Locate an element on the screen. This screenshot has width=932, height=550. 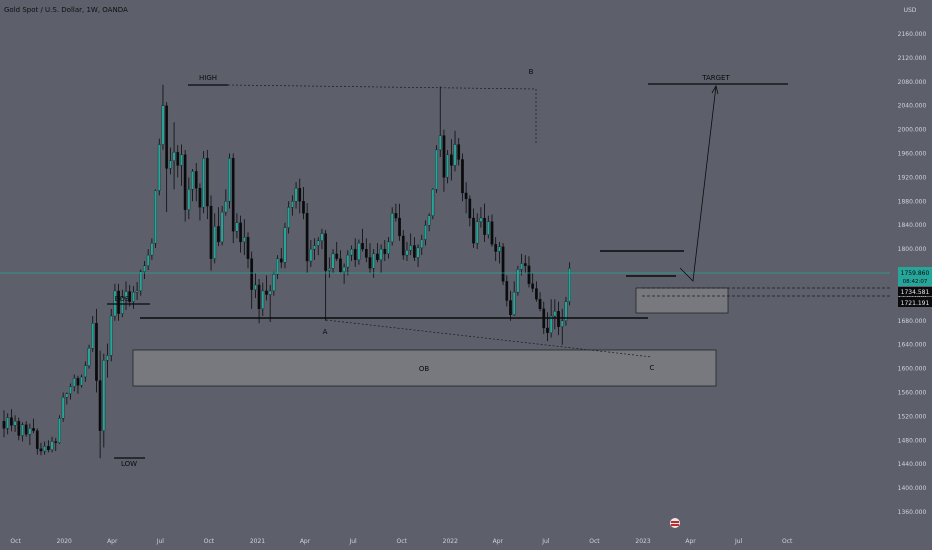
order-block-box is located at coordinates (424, 368).